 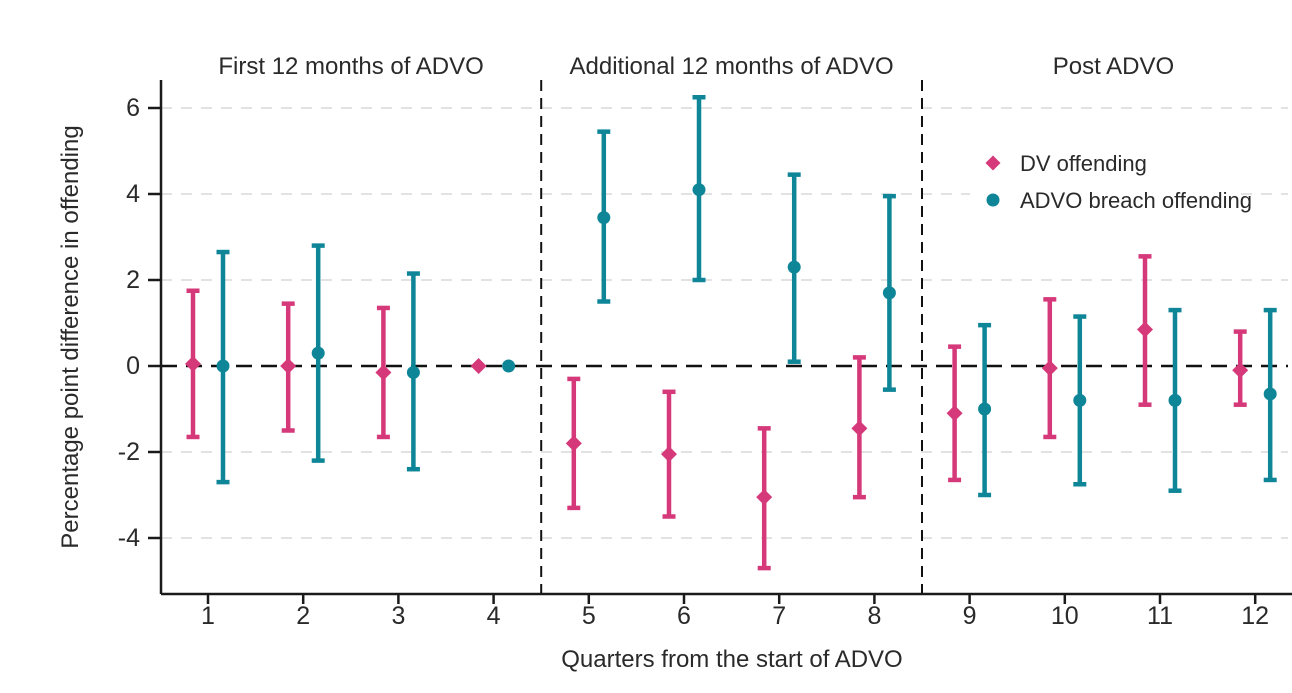 What do you see at coordinates (731, 659) in the screenshot?
I see `x-axis-label: Quarters from the start of ADVO` at bounding box center [731, 659].